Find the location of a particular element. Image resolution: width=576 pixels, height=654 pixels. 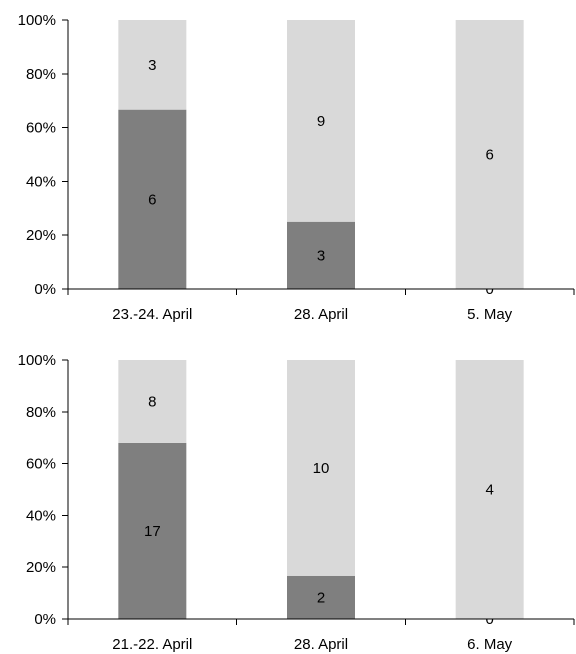

data-label-2-1: 3 is located at coordinates (321, 255).